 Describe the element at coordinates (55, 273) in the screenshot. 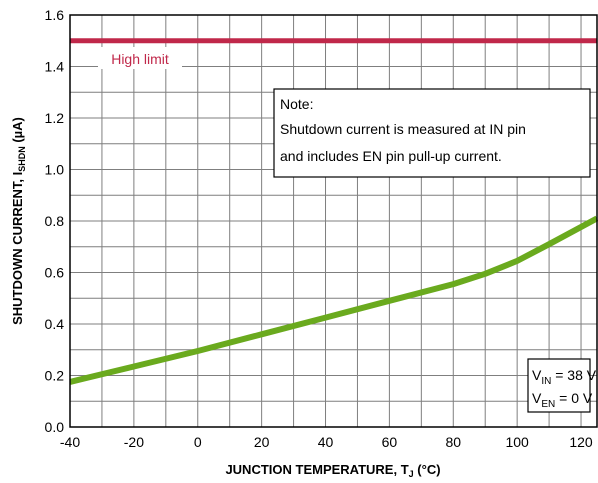

I see `y-tick-label: 0.6` at that location.